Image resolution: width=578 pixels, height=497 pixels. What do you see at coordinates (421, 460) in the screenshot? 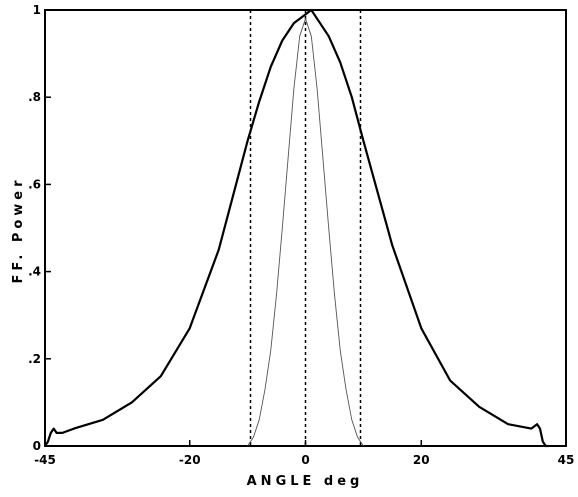
I see `x-tick-label: 20` at bounding box center [421, 460].